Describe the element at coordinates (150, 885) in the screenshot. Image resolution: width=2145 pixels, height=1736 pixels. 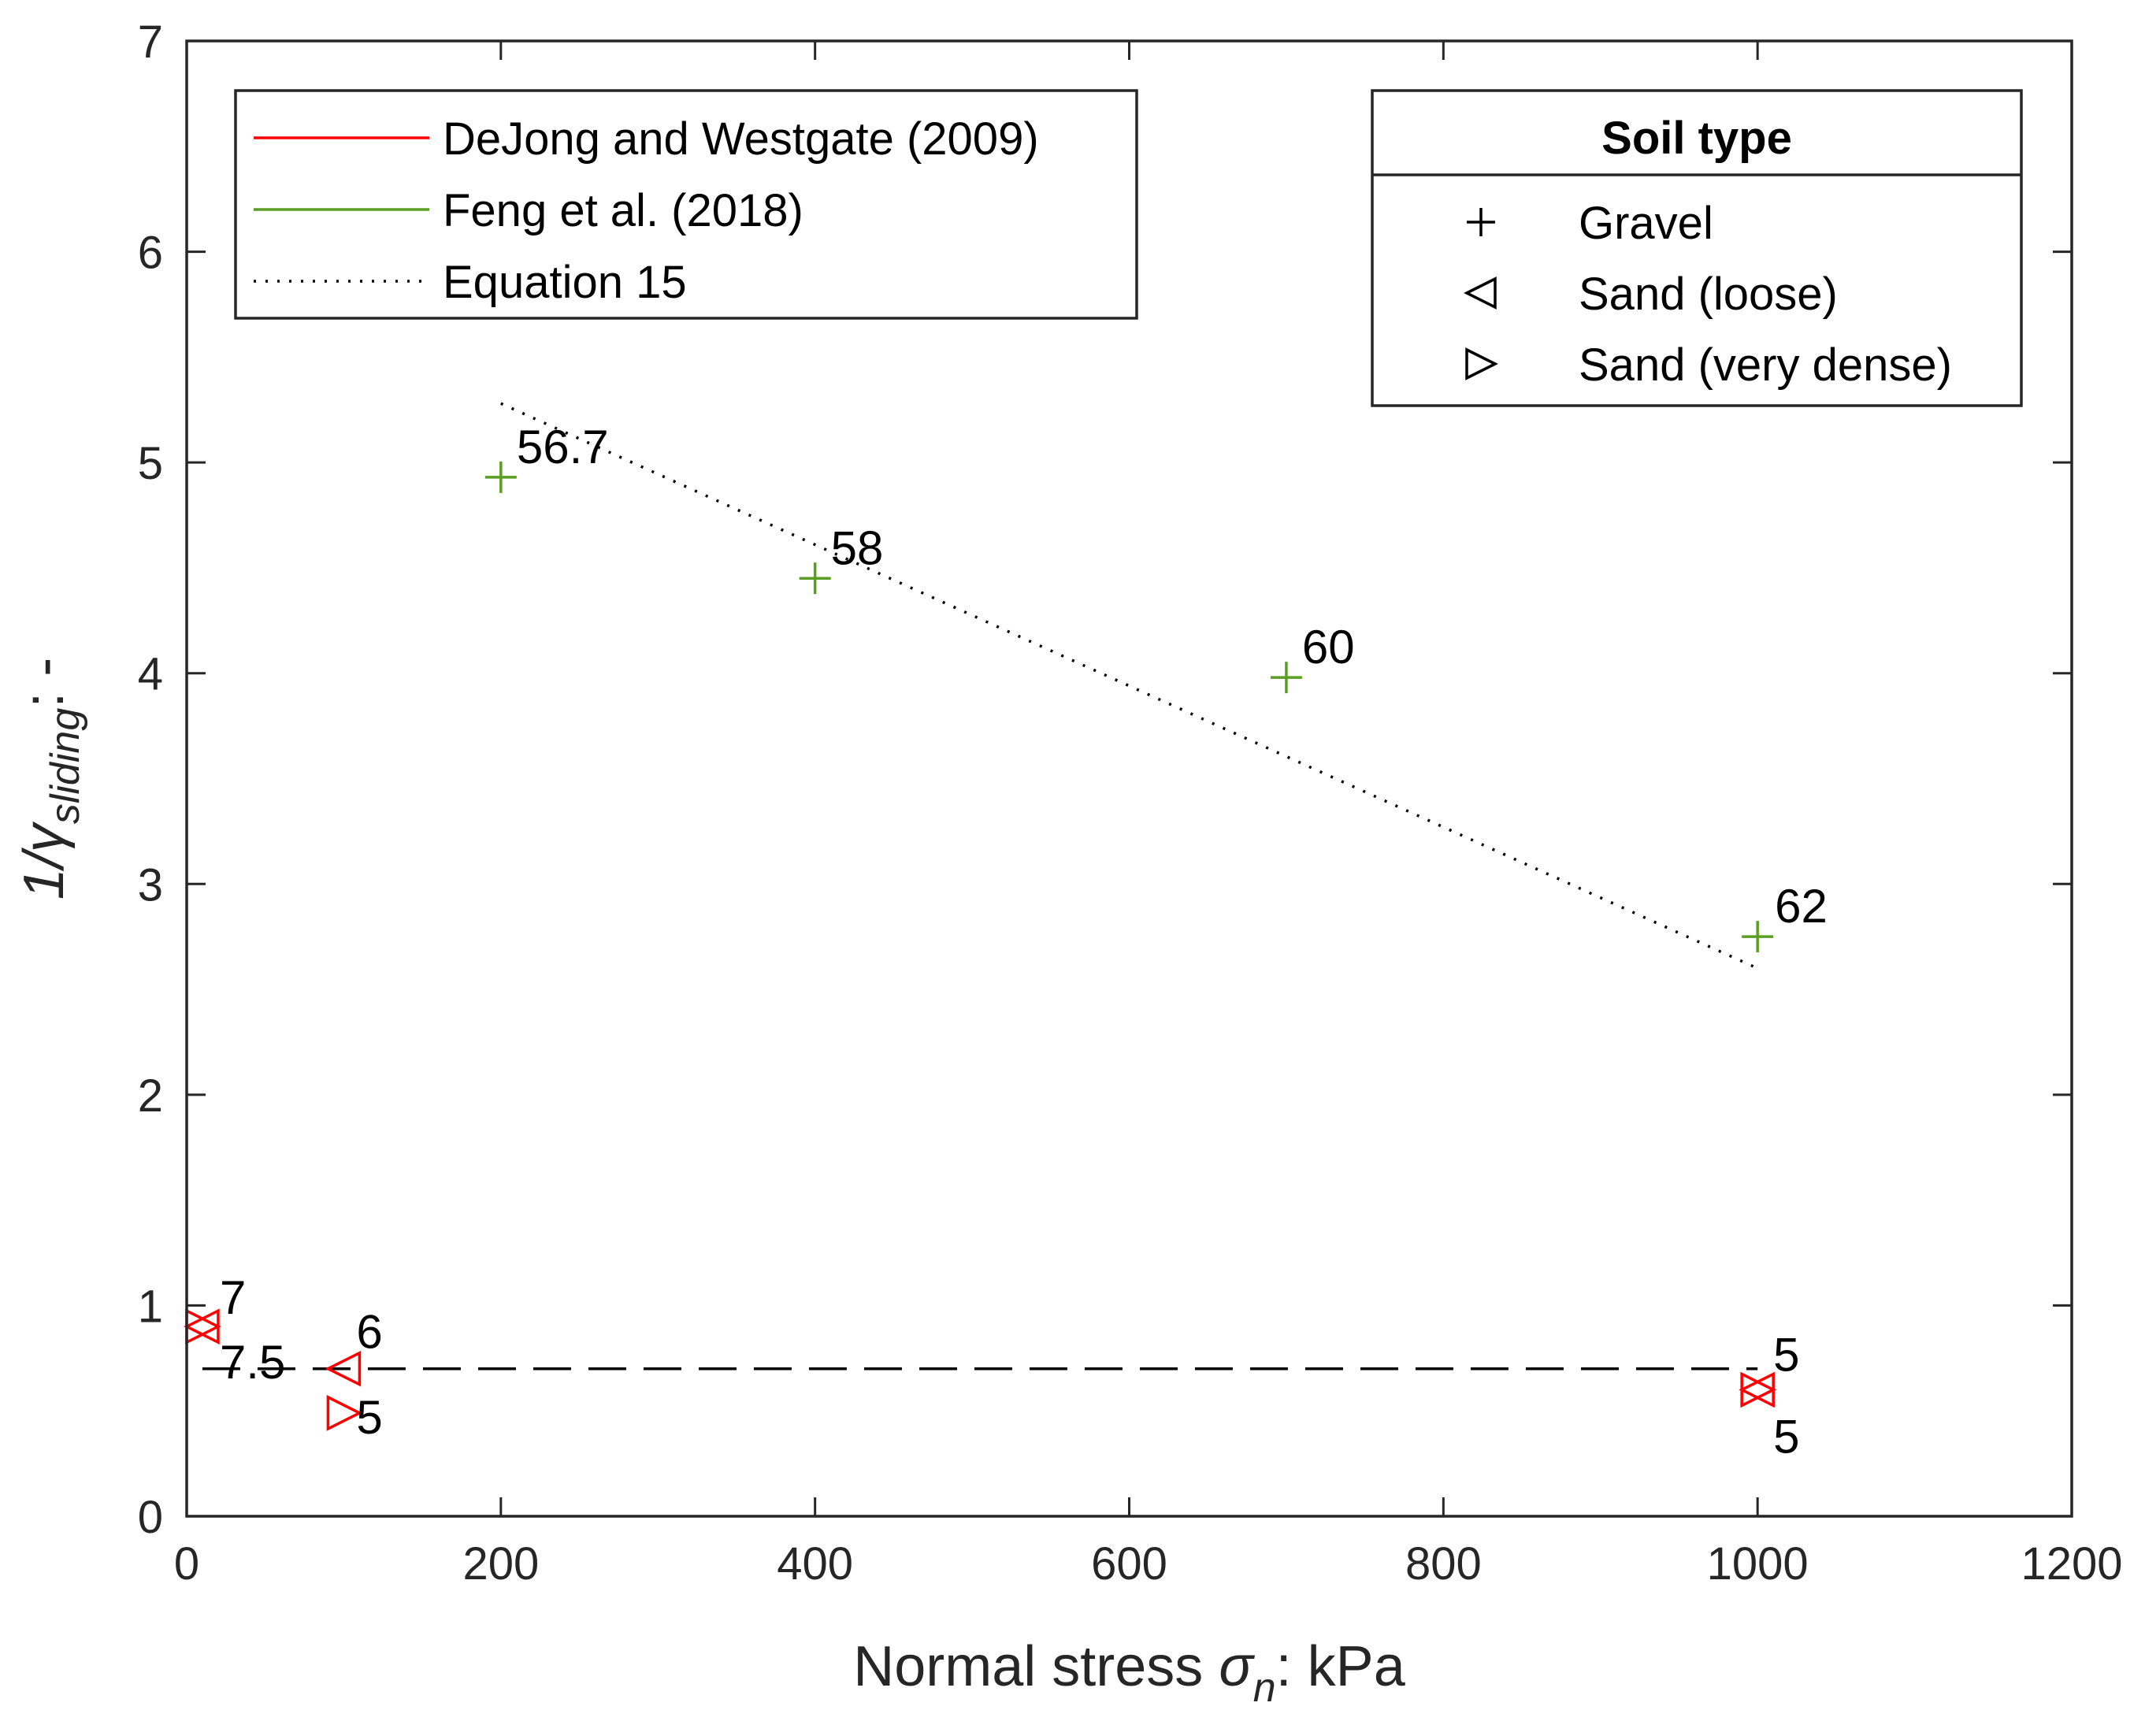
I see `y-tick-label: 3` at that location.